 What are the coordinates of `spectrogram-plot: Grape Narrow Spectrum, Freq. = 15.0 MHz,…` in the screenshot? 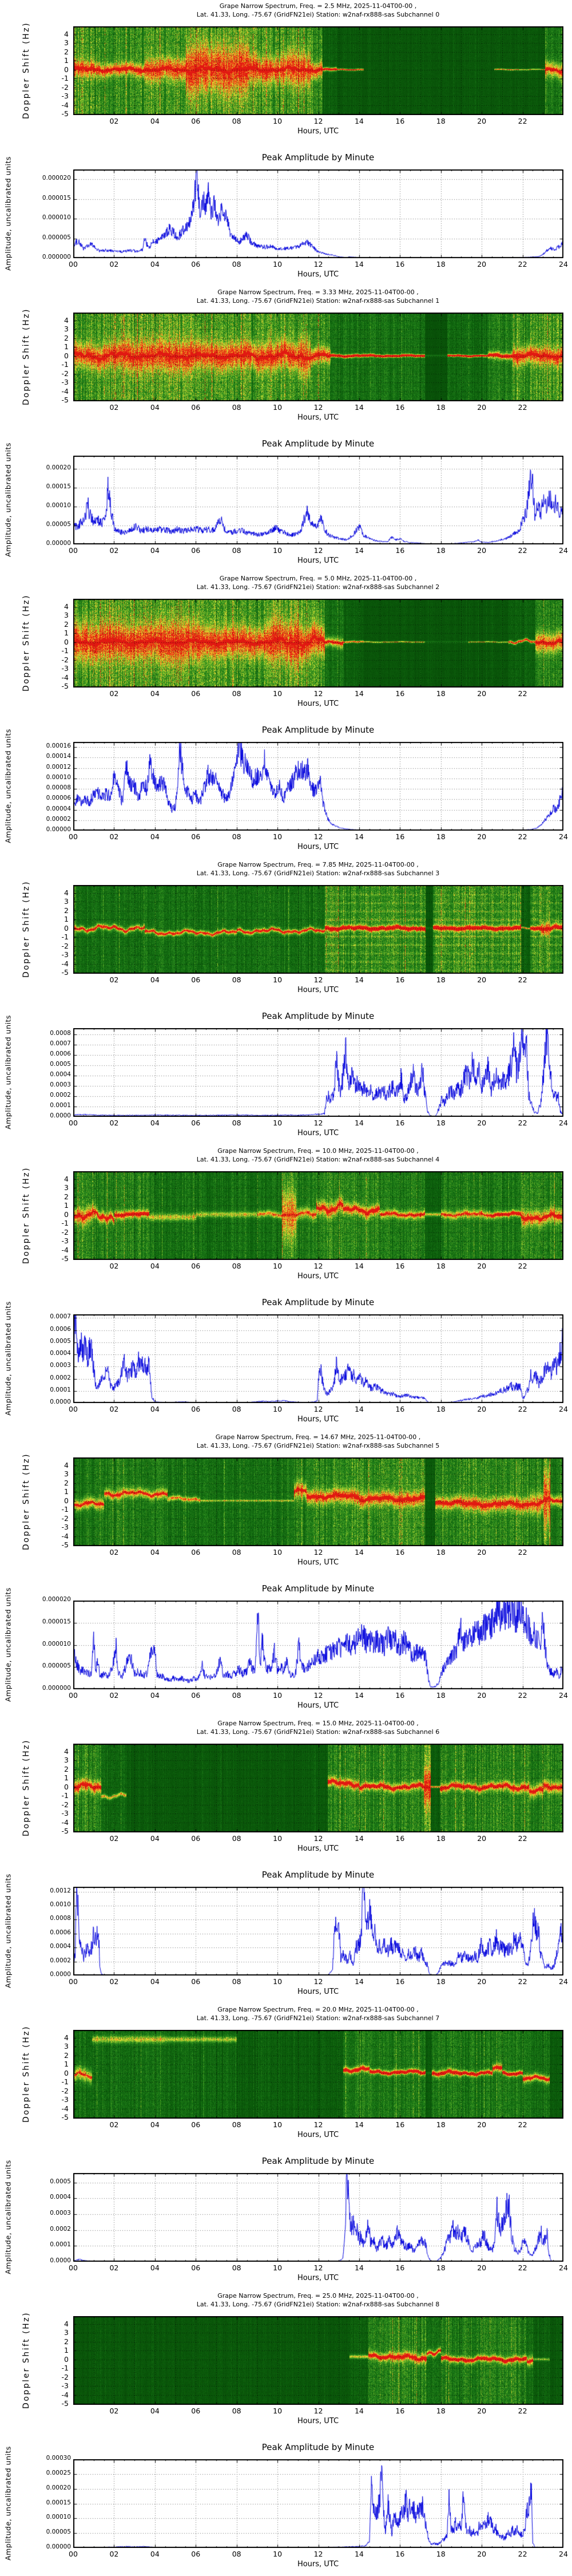 It's located at (286, 1788).